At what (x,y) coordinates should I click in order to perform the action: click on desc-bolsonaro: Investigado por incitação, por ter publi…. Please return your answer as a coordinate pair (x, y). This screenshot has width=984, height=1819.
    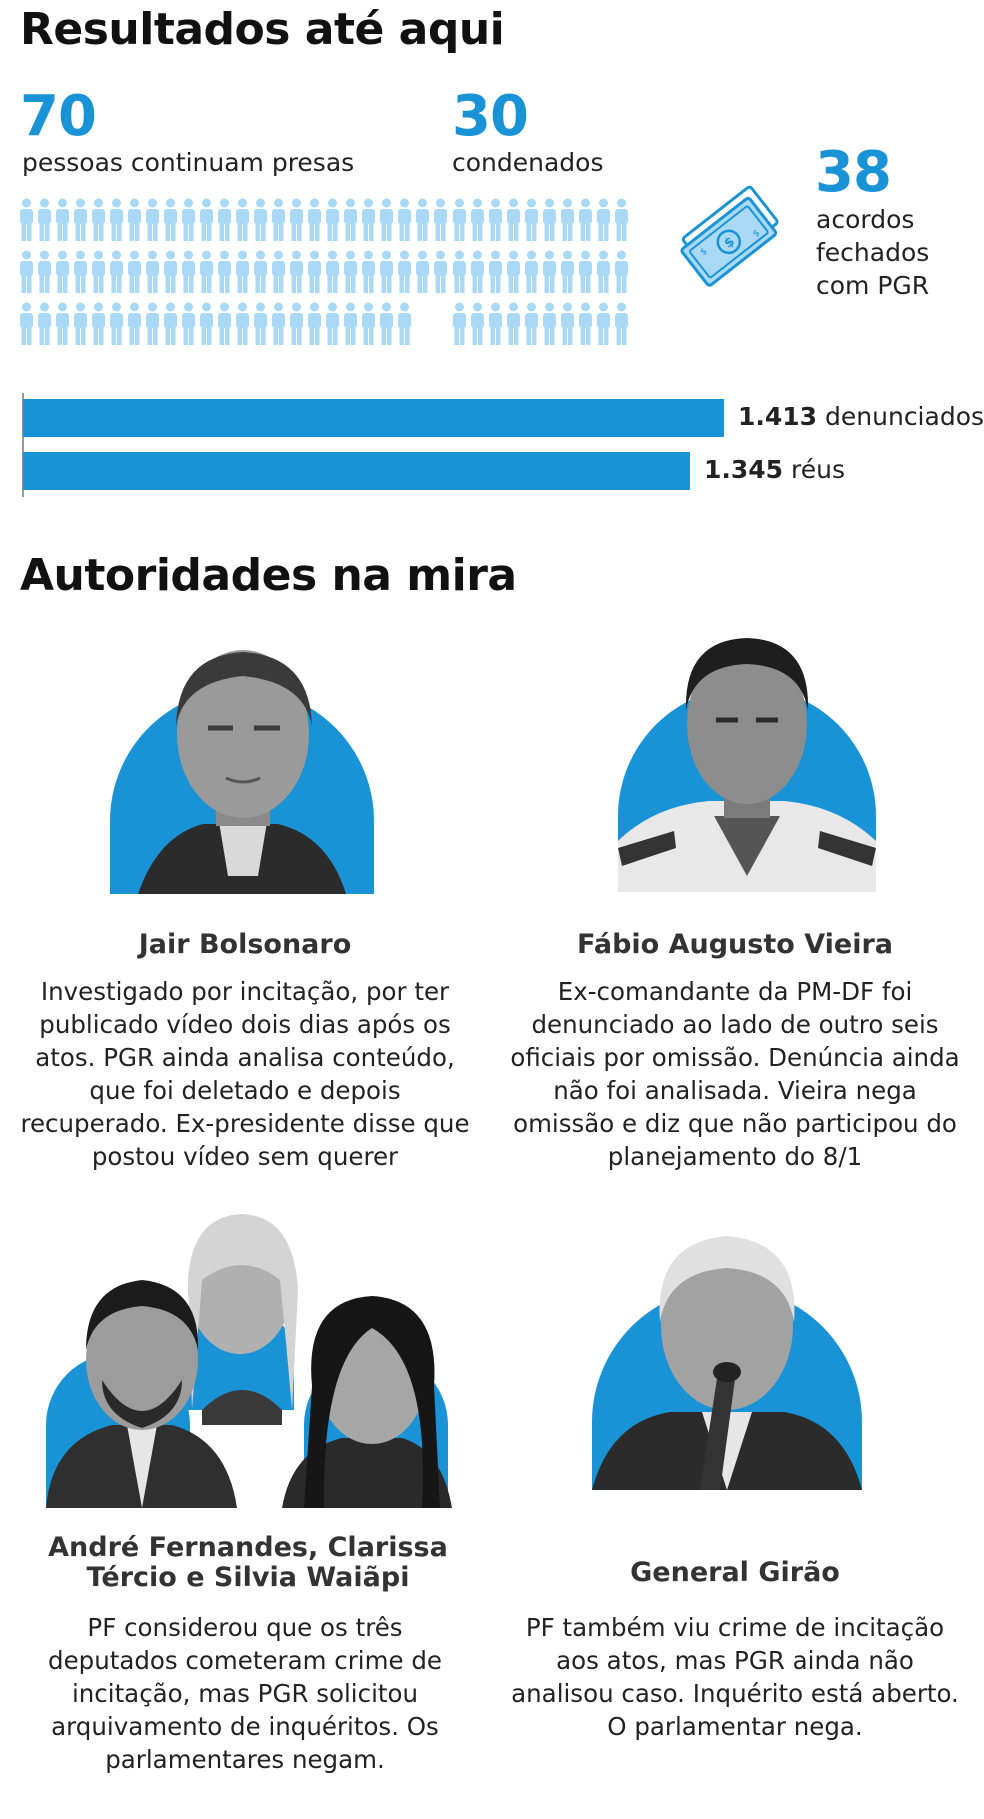
    Looking at the image, I should click on (245, 1074).